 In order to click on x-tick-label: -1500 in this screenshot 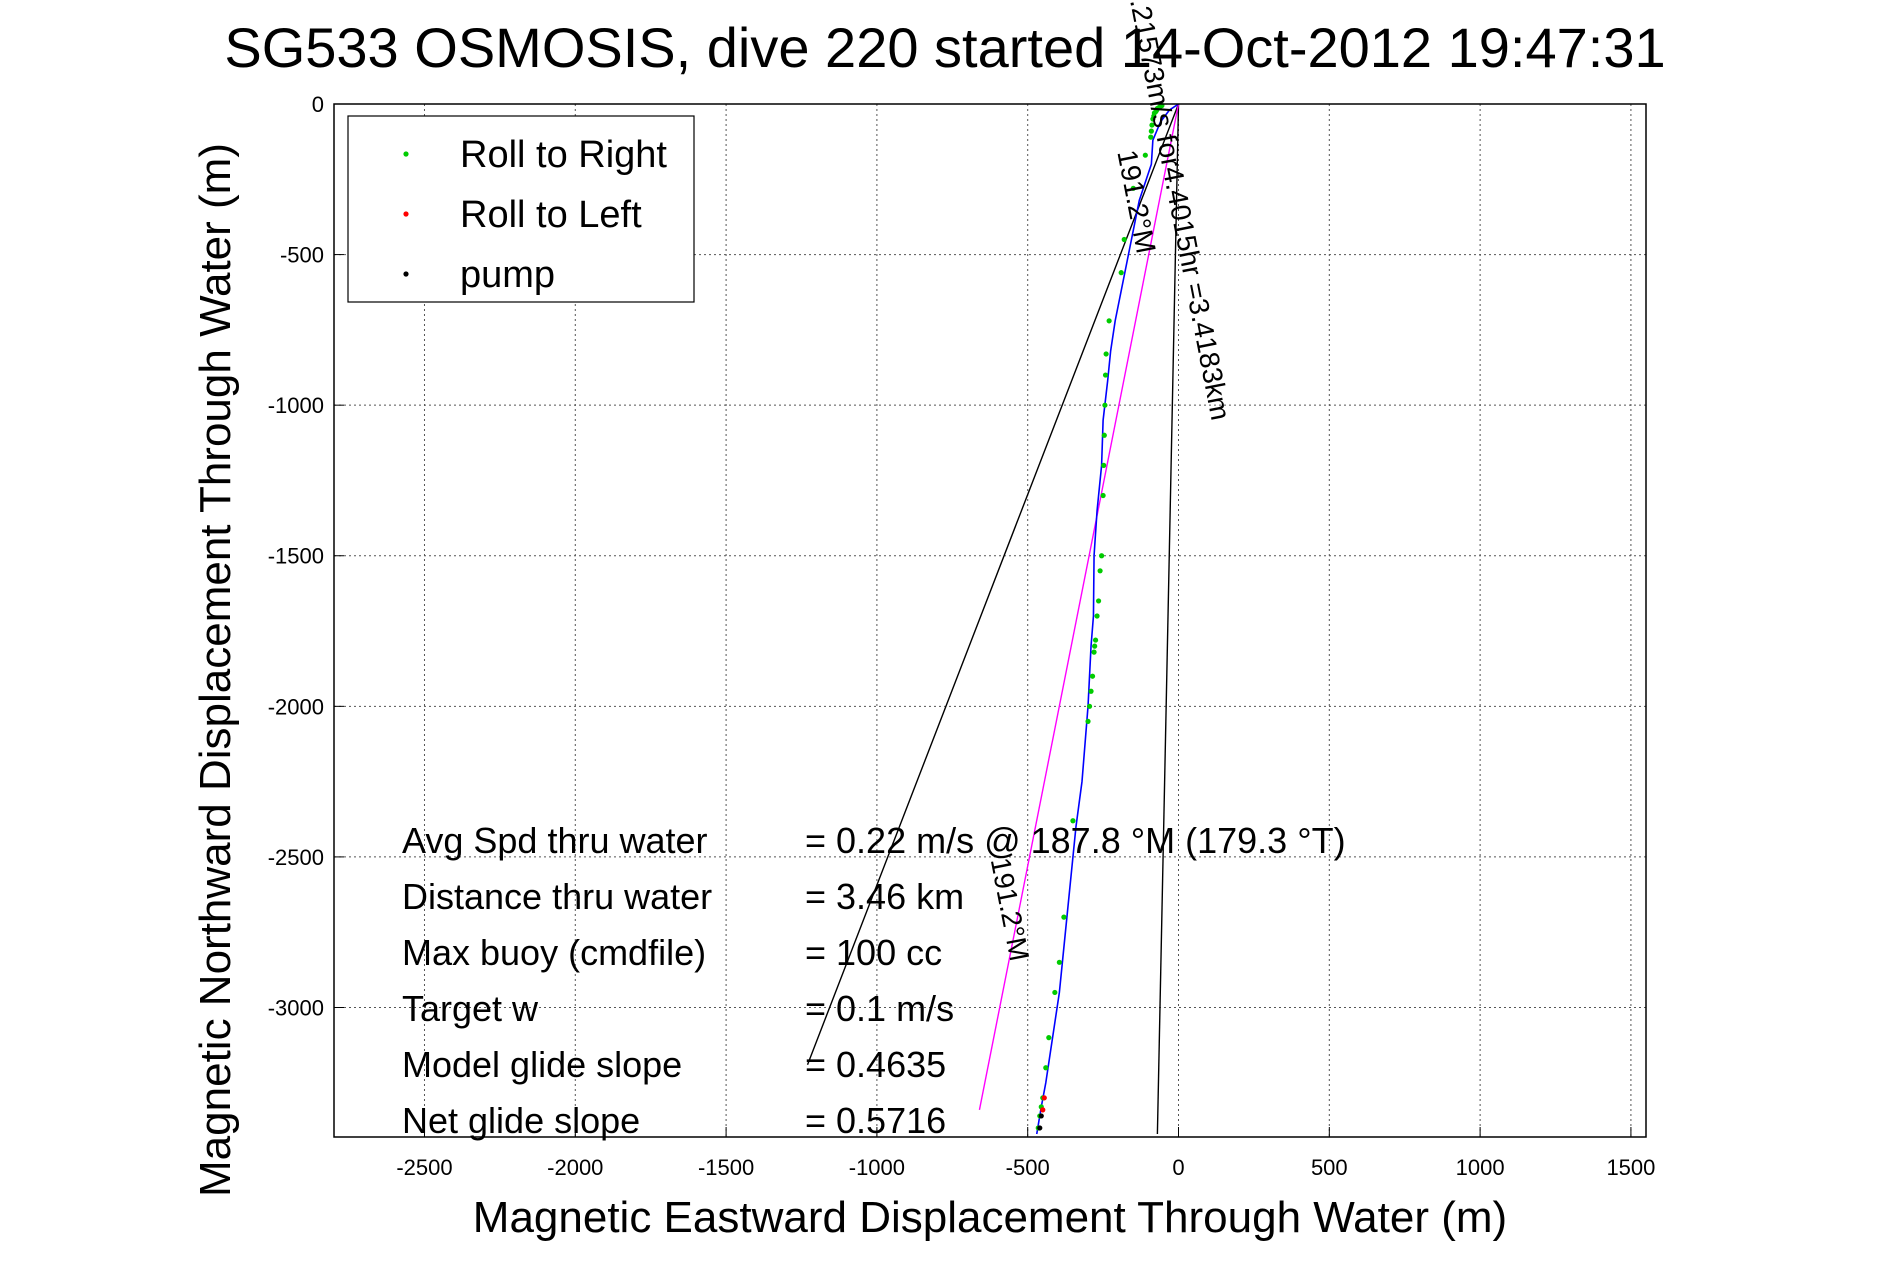, I will do `click(726, 1167)`.